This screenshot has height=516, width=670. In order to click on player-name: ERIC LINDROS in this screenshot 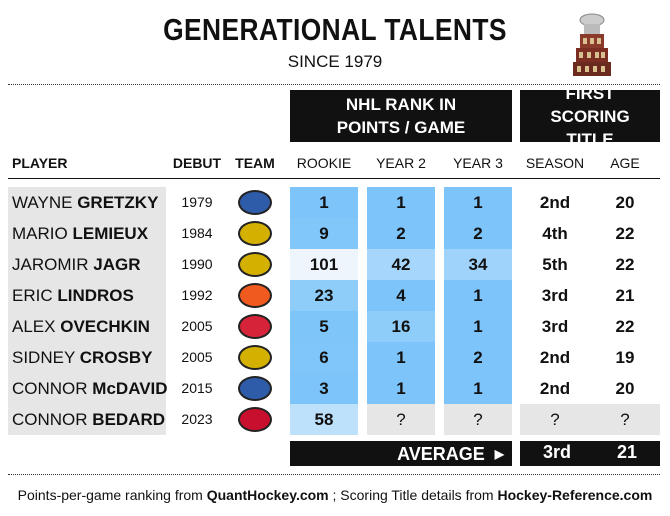, I will do `click(87, 295)`.